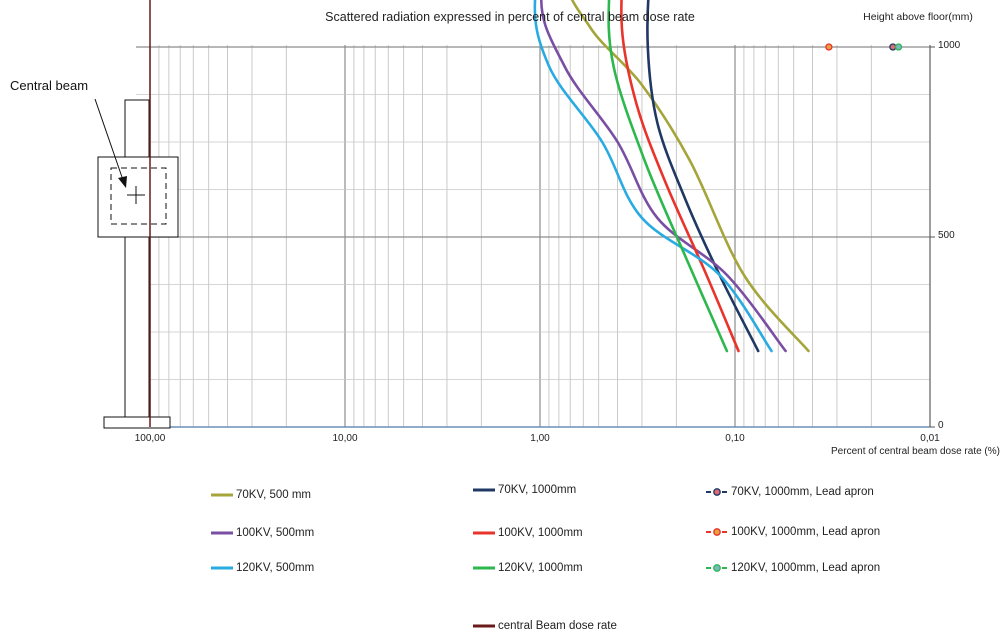  I want to click on legend-label: 70KV, 1000mm, Lead apron, so click(802, 492).